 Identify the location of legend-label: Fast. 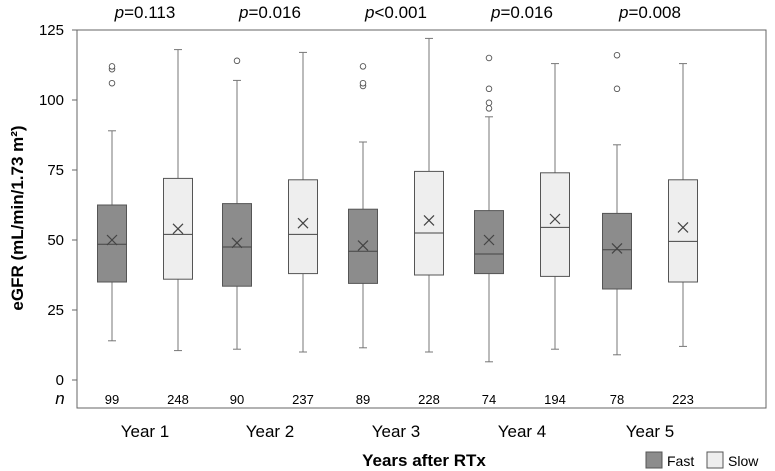
(680, 461).